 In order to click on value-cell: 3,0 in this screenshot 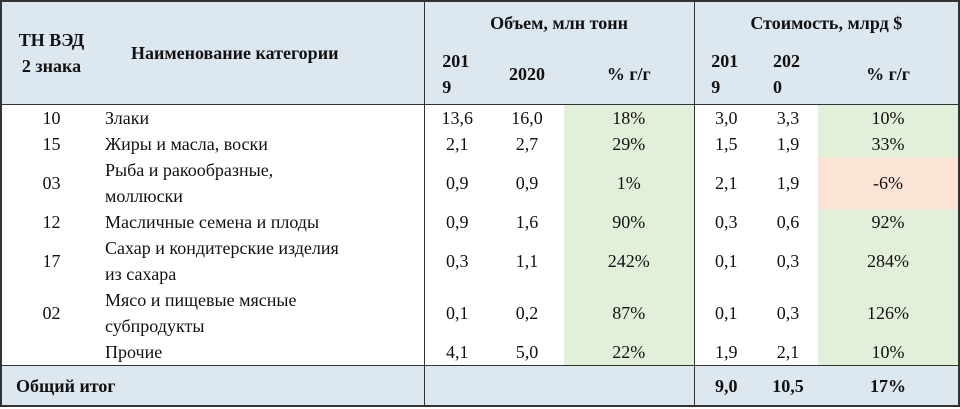, I will do `click(726, 117)`.